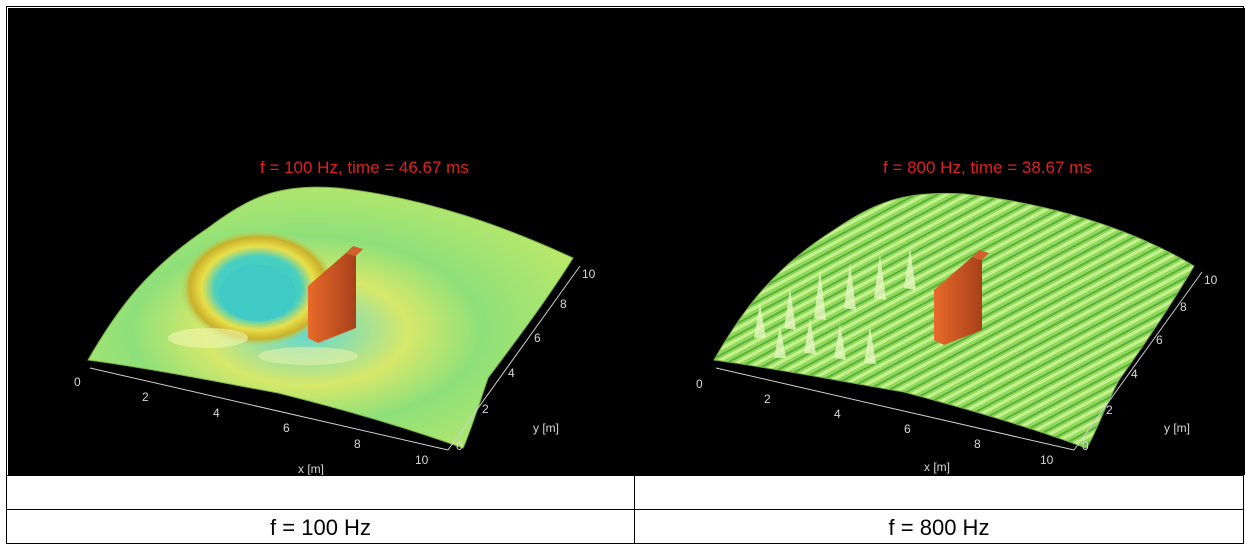 This screenshot has width=1246, height=546. I want to click on caption: f = 800 Hz, so click(939, 527).